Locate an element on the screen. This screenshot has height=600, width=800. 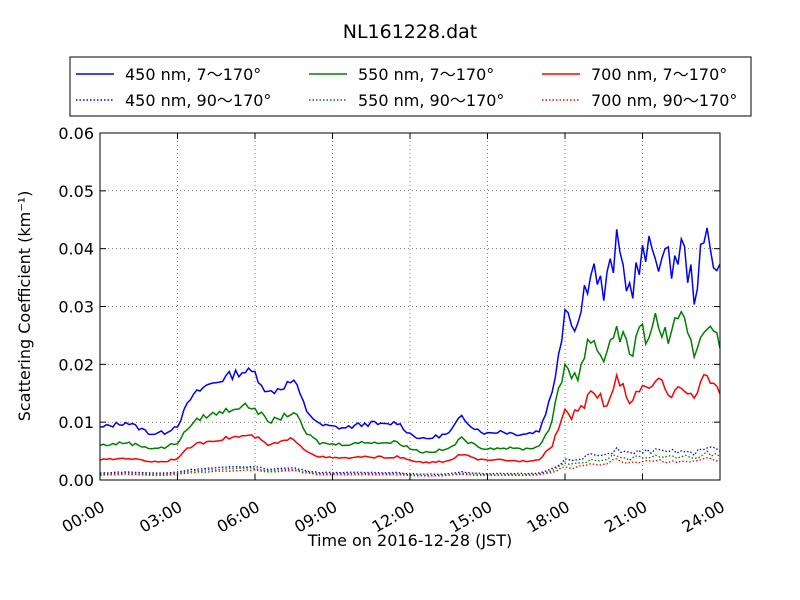
legend-box is located at coordinates (410, 86).